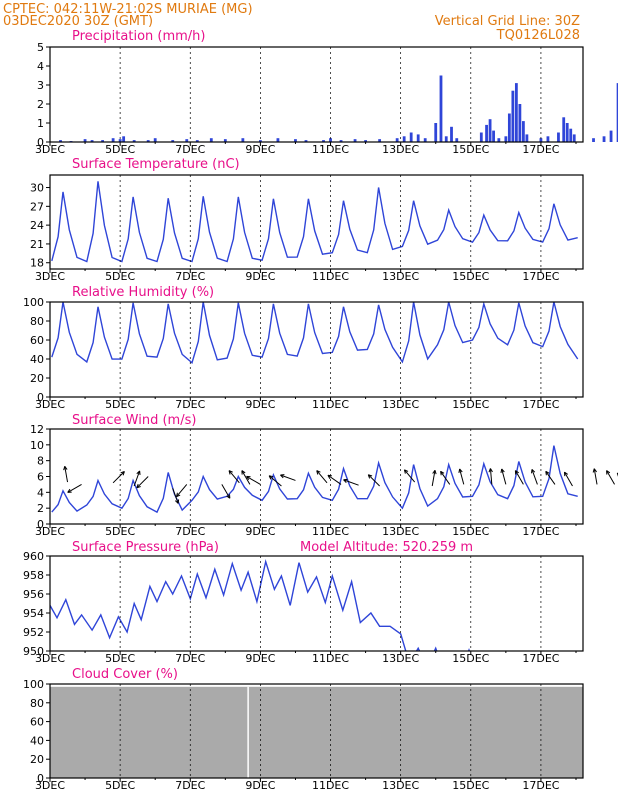 The width and height of the screenshot is (618, 800). What do you see at coordinates (50, 149) in the screenshot?
I see `precip-xtick-label-0: 3DEC` at bounding box center [50, 149].